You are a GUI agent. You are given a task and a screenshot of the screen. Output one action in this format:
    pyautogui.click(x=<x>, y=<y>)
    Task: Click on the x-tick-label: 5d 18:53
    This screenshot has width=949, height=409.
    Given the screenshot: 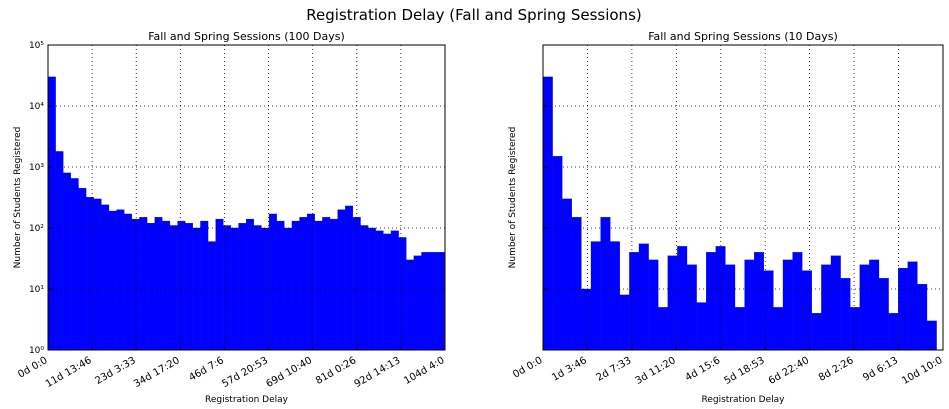 What is the action you would take?
    pyautogui.click(x=744, y=371)
    